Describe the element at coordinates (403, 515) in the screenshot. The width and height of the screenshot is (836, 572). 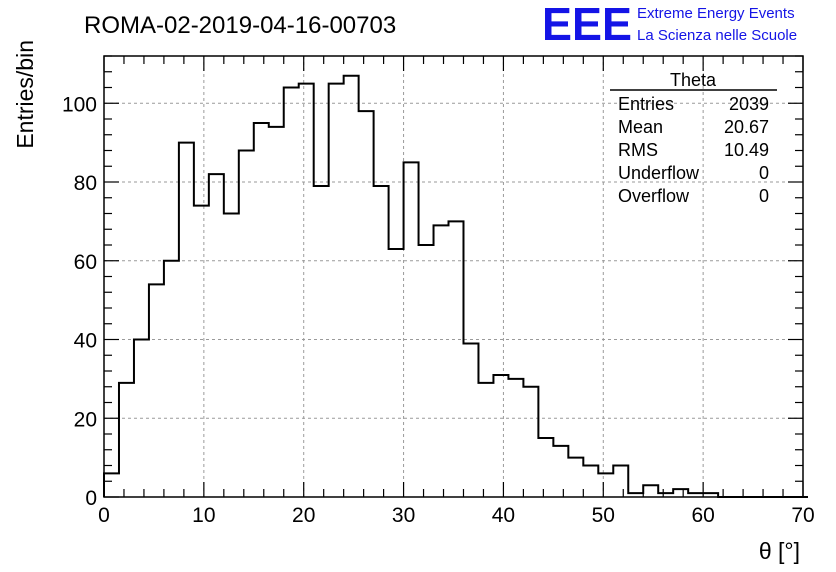
I see `x-tick-label: 30` at that location.